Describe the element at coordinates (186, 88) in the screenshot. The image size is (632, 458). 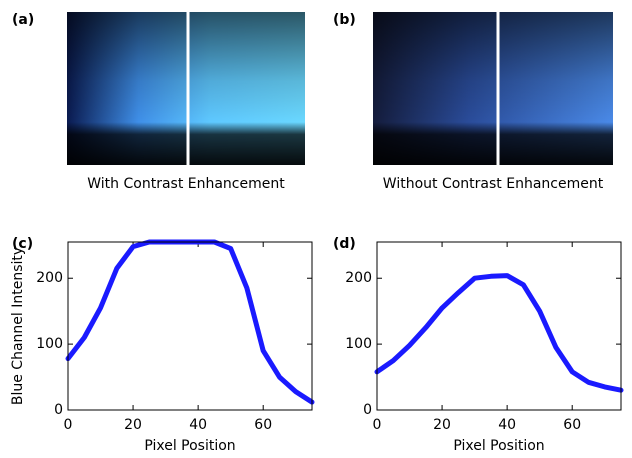
I see `image-a` at that location.